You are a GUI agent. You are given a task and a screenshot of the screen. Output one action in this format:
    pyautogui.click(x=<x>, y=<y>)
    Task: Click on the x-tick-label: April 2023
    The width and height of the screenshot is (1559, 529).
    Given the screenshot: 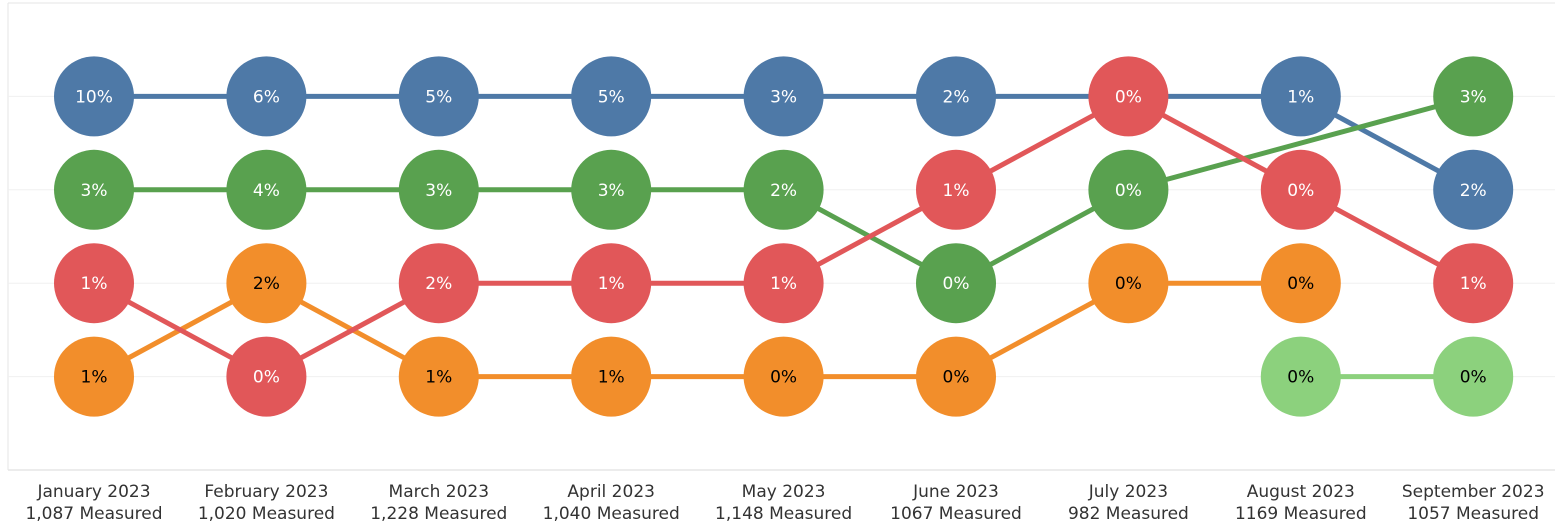 What is the action you would take?
    pyautogui.click(x=611, y=492)
    